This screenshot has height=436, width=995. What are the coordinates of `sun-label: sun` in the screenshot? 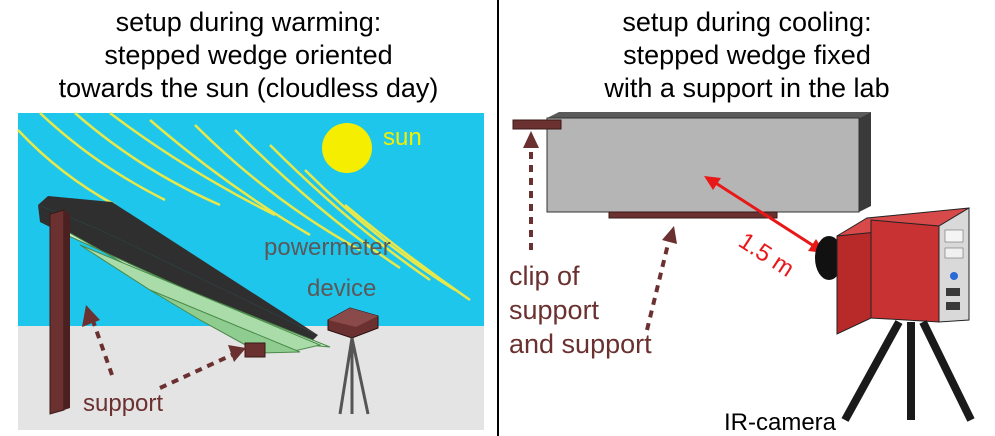 It's located at (402, 137).